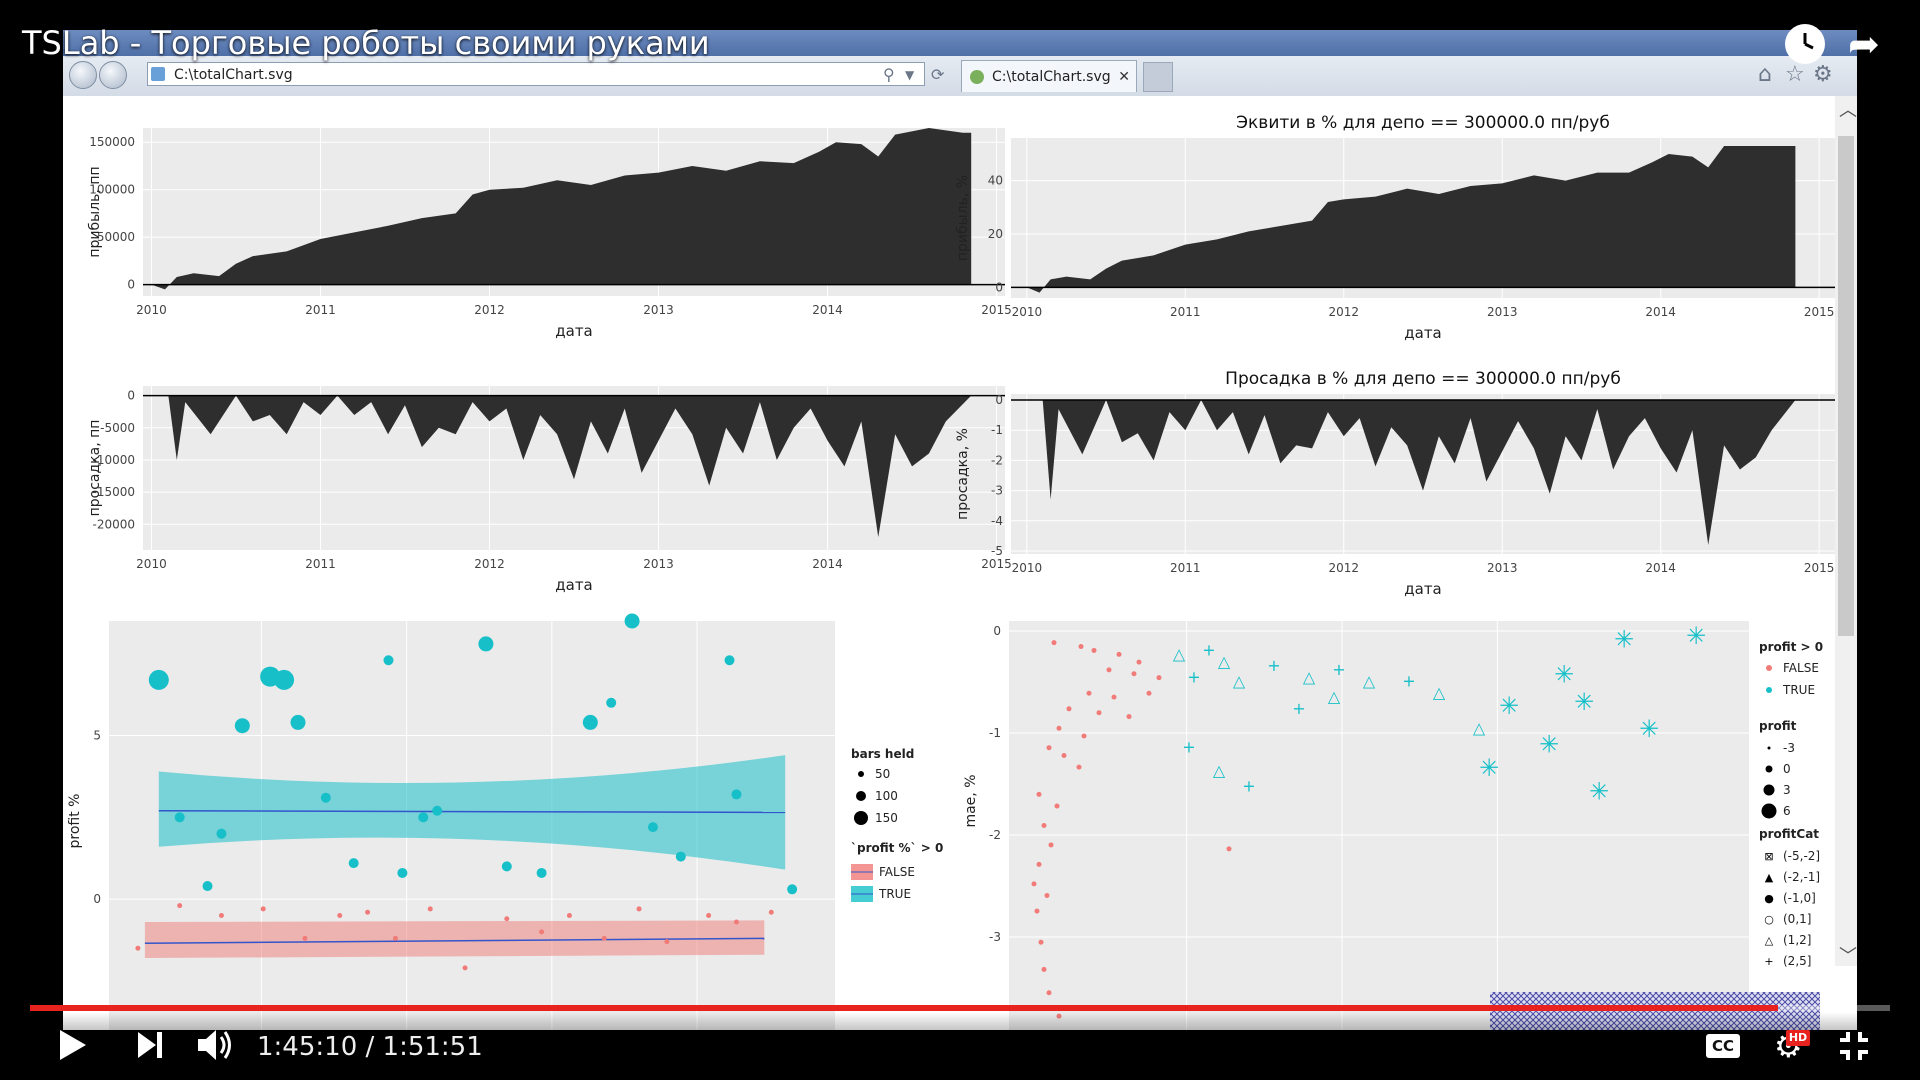  What do you see at coordinates (1823, 74) in the screenshot?
I see `settings-gear-icon: ⚙` at bounding box center [1823, 74].